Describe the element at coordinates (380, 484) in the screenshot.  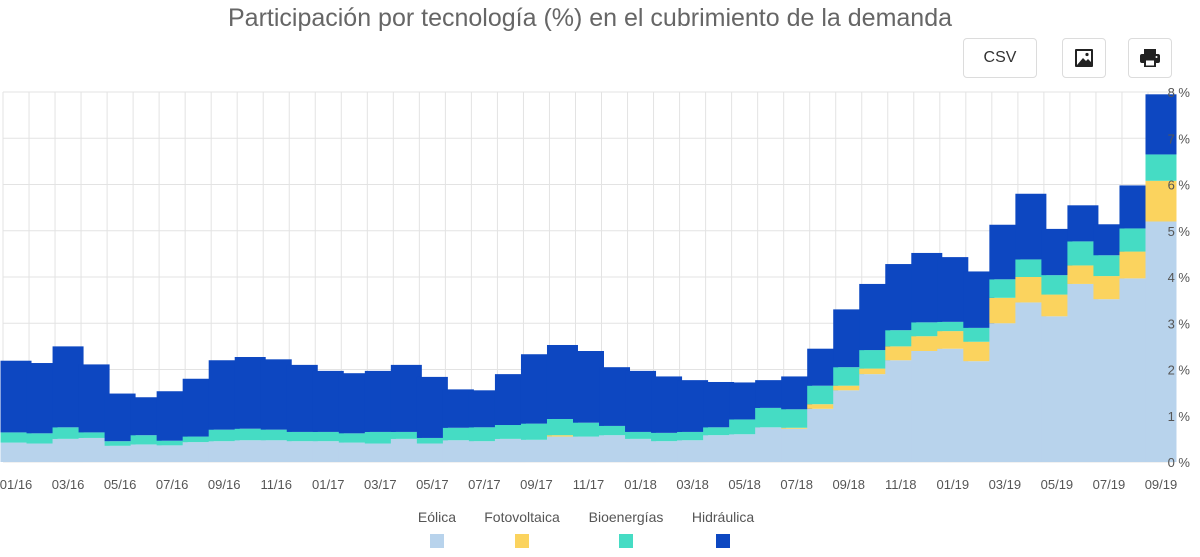
I see `x-tick-label: 03/17` at that location.